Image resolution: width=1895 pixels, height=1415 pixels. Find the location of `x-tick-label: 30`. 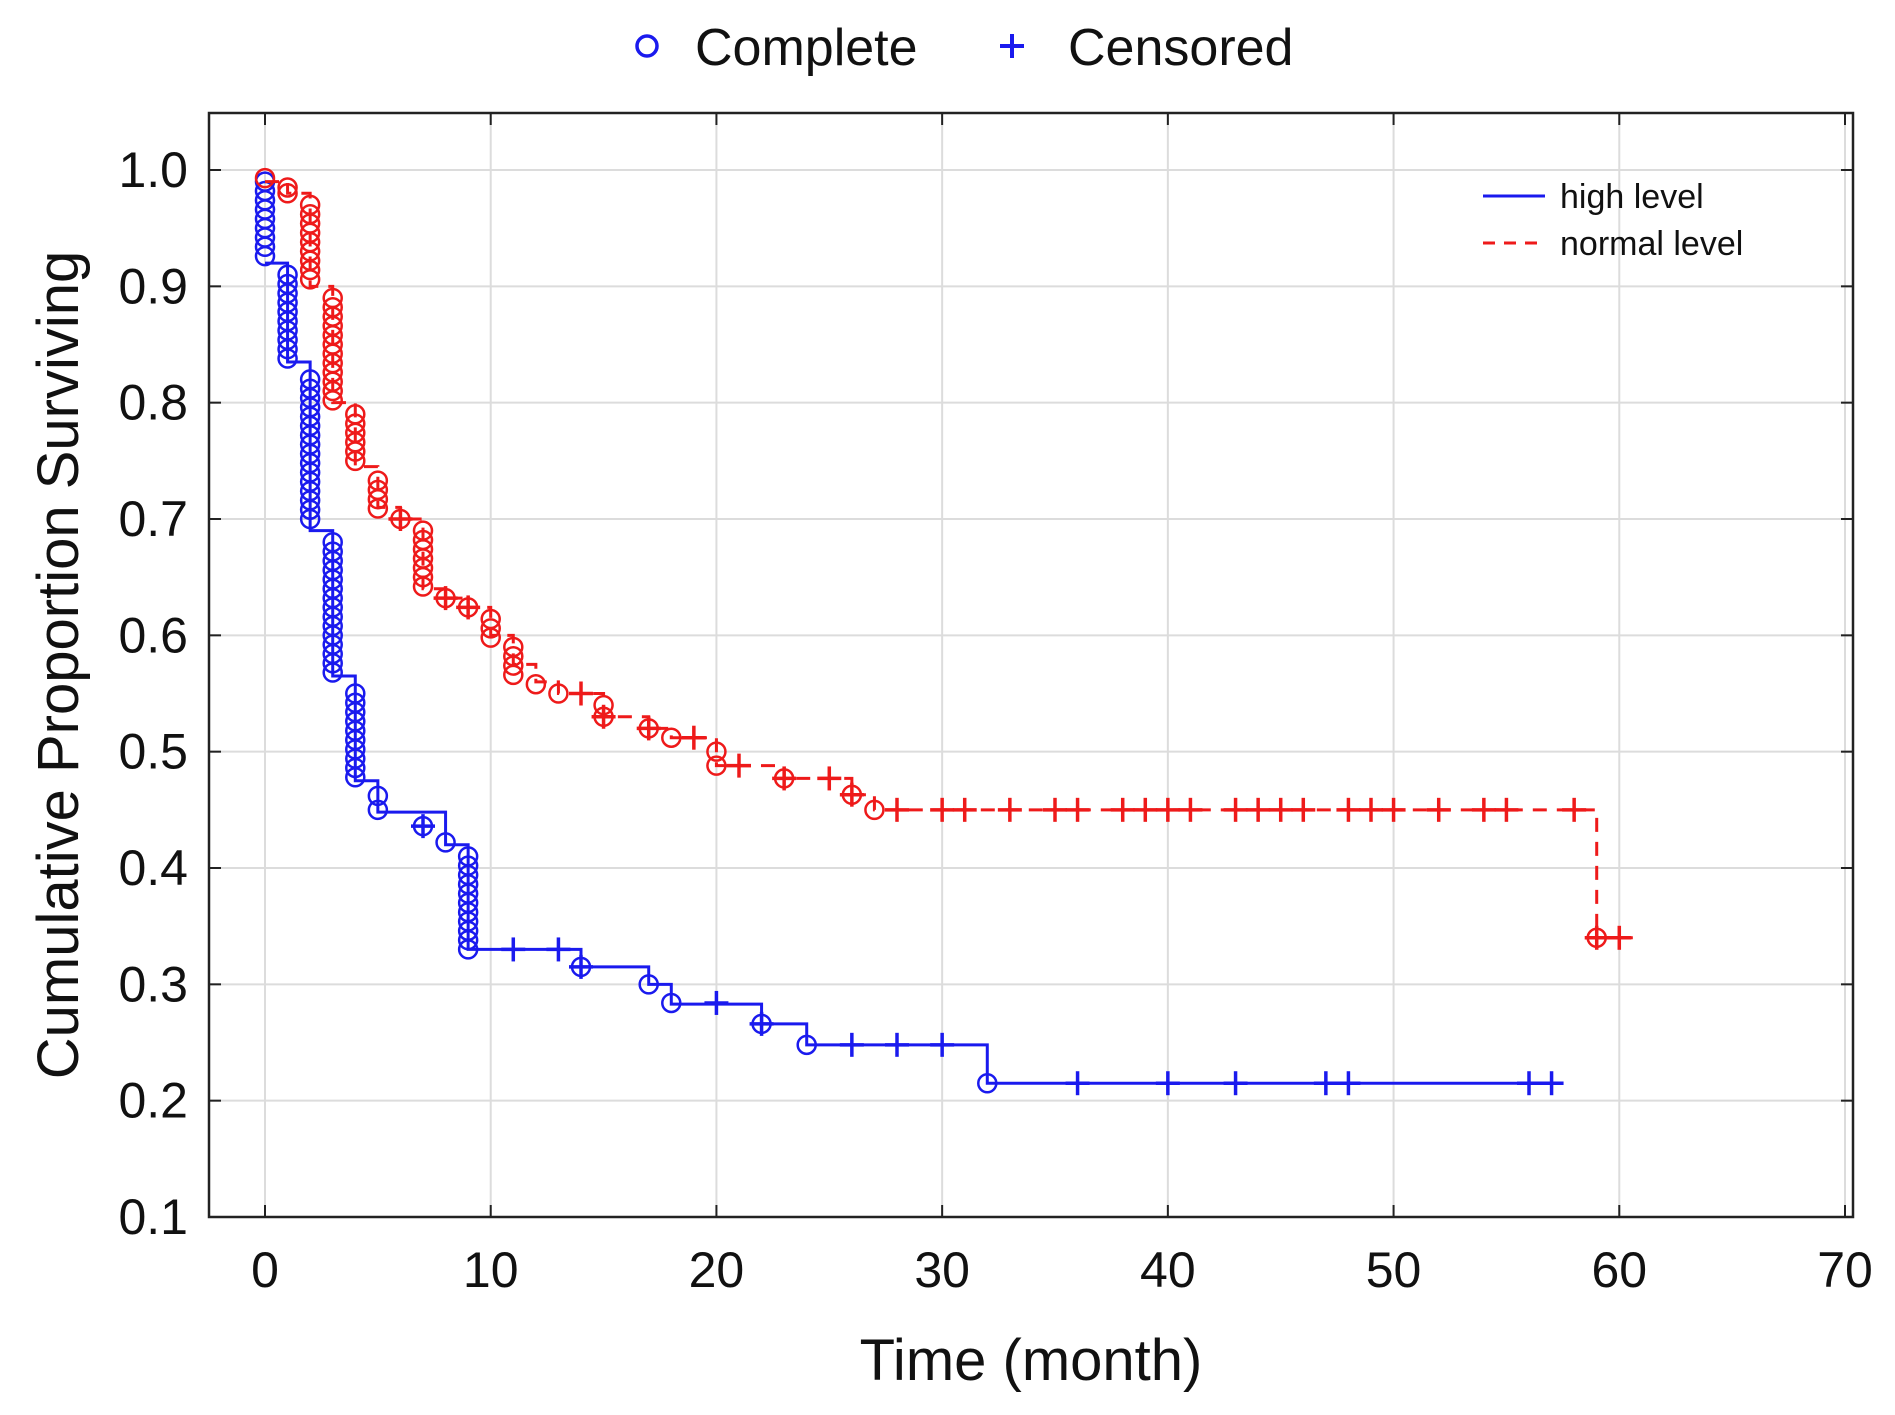

x-tick-label: 30 is located at coordinates (942, 1270).